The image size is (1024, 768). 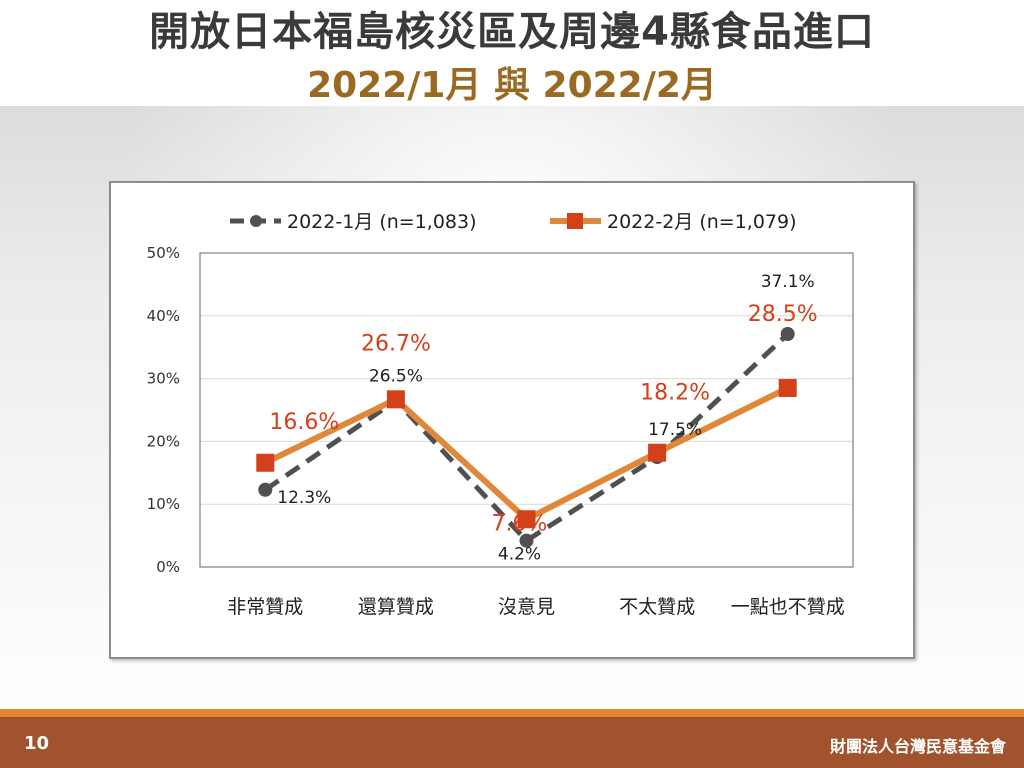 What do you see at coordinates (675, 393) in the screenshot?
I see `data-label-feb: 18.2%` at bounding box center [675, 393].